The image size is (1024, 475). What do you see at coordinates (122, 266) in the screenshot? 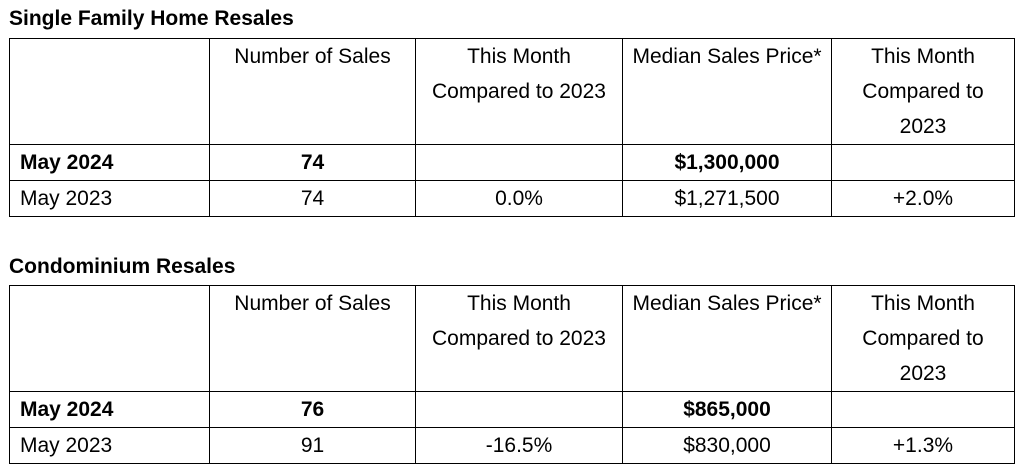
I see `condominium-title: Condominium Resales` at bounding box center [122, 266].